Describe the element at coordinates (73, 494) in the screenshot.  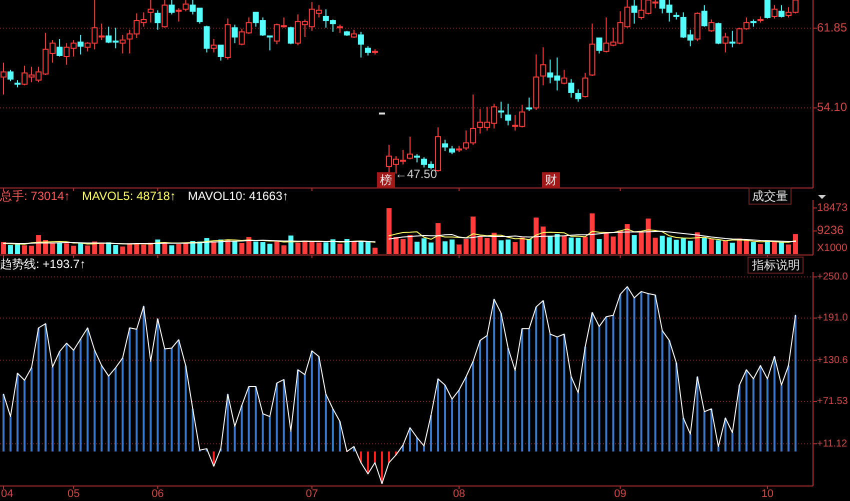
I see `x-tick-label: 05` at that location.